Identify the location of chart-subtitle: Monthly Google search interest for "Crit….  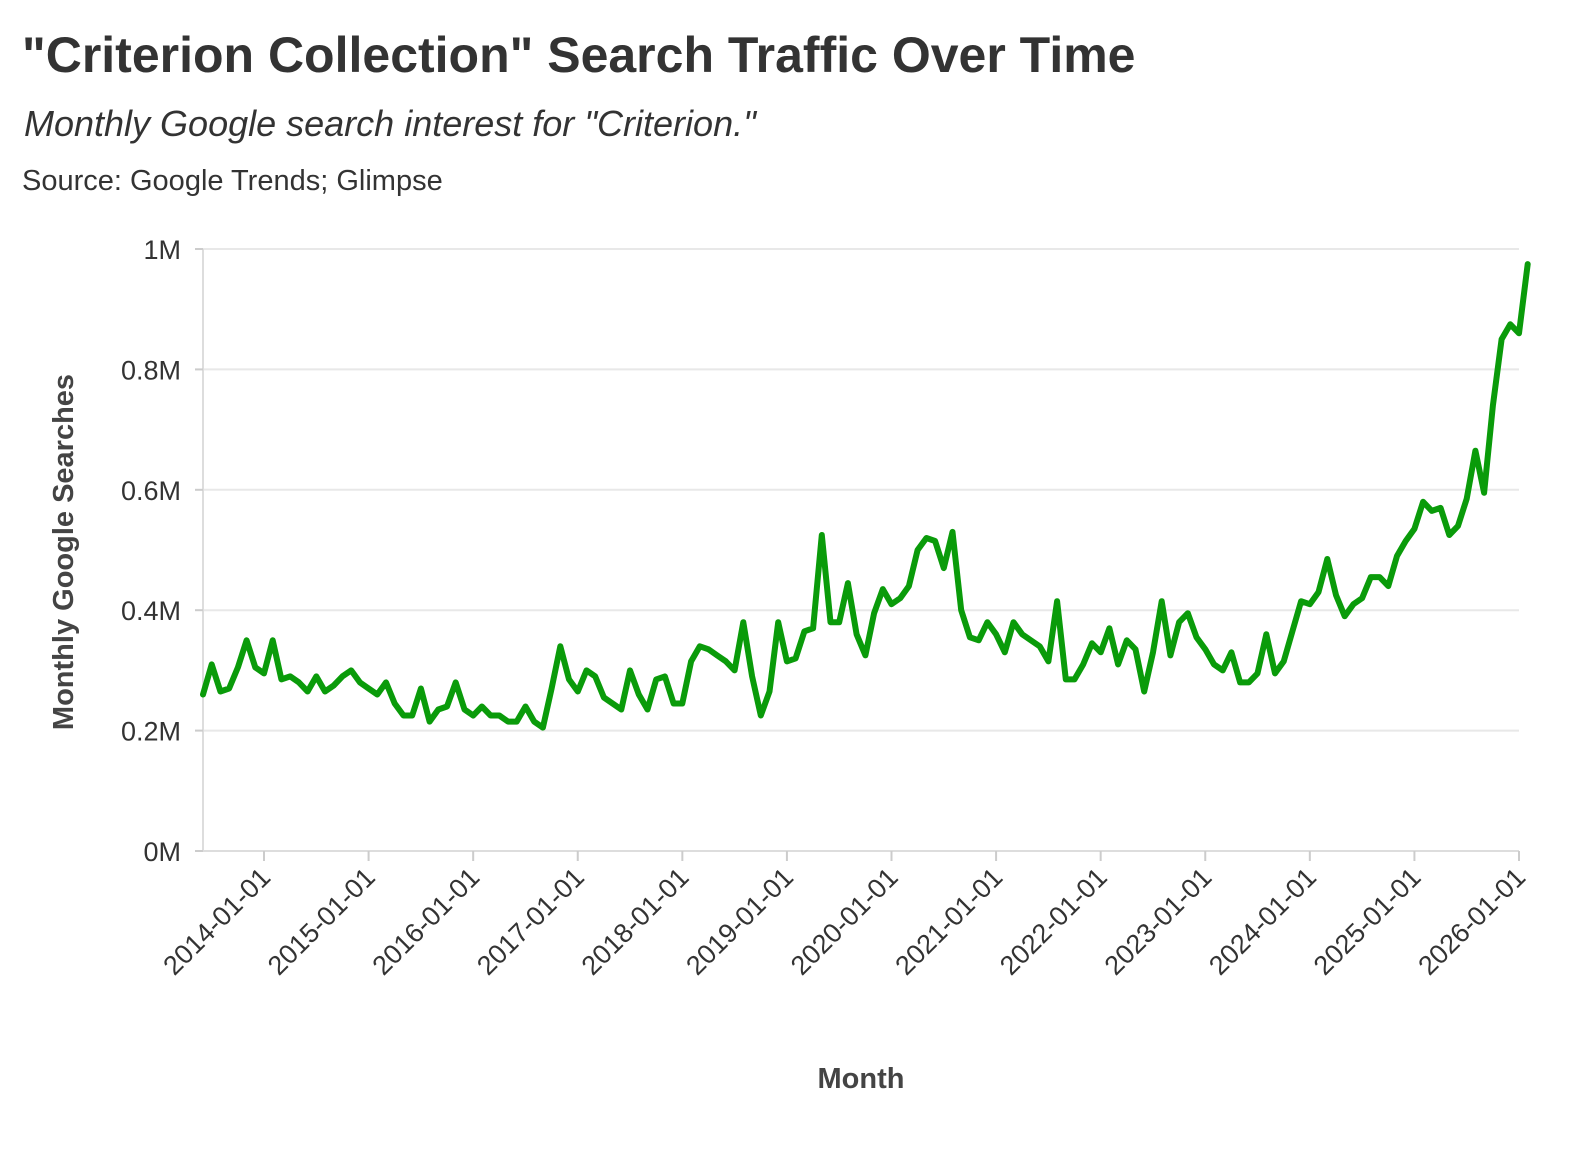
(390, 123).